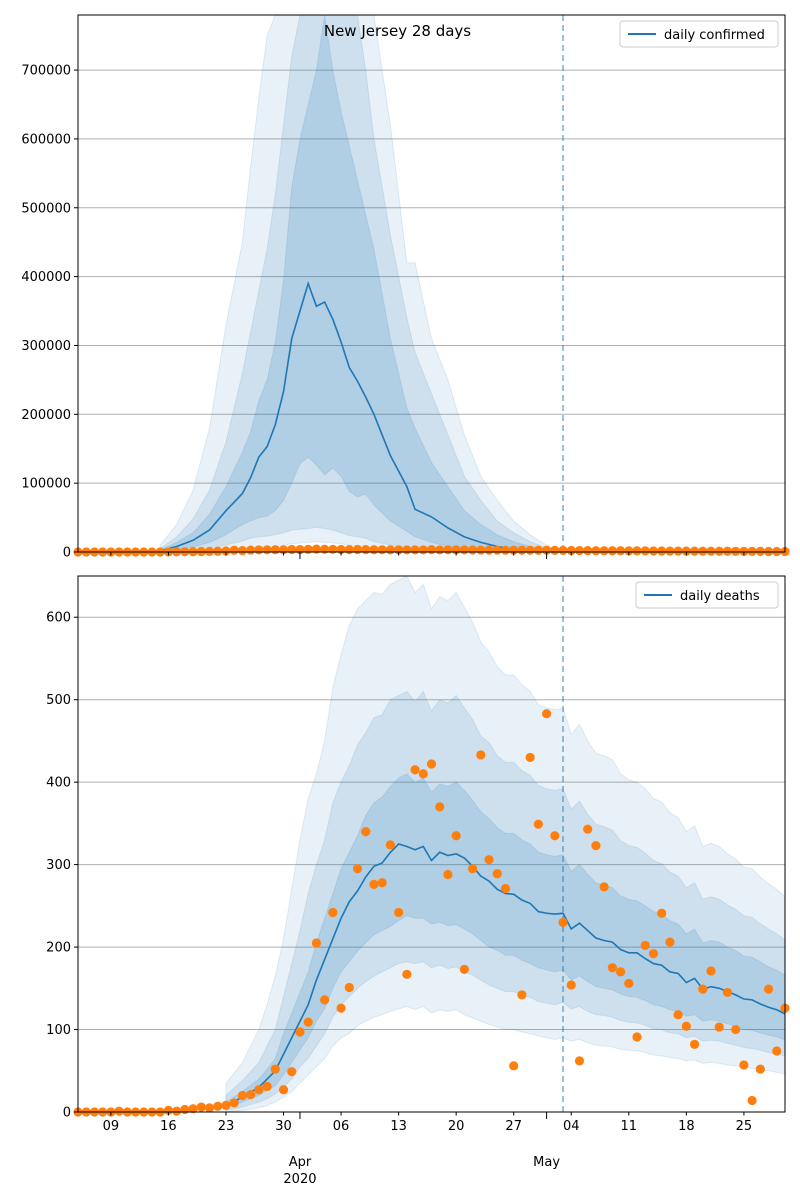 The width and height of the screenshot is (800, 1200). I want to click on deaths-x-tick-label: 30, so click(283, 1126).